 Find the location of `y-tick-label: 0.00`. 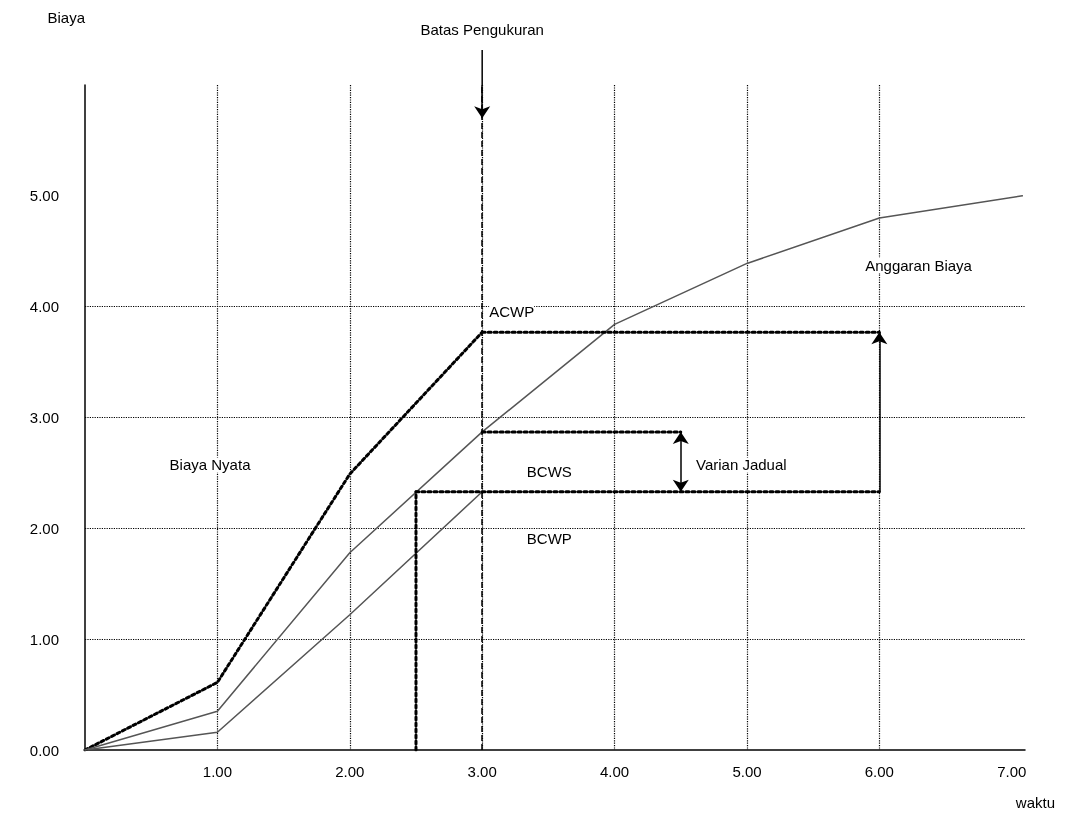

y-tick-label: 0.00 is located at coordinates (44, 750).